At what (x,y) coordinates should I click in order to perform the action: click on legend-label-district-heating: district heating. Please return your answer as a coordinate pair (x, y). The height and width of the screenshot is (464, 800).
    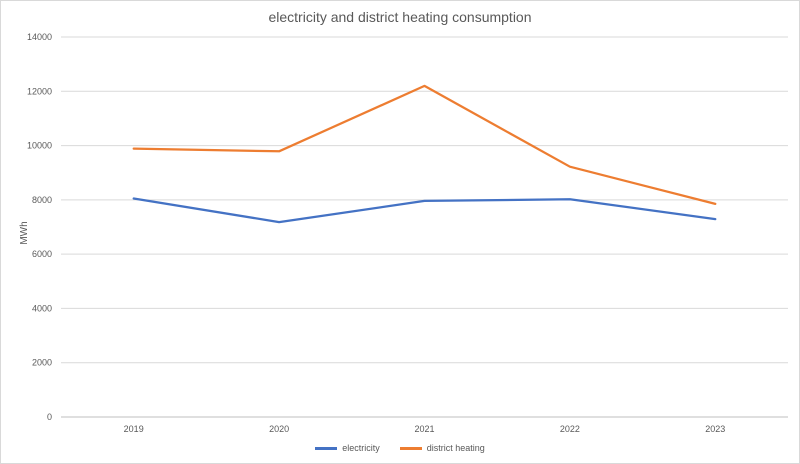
    Looking at the image, I should click on (455, 448).